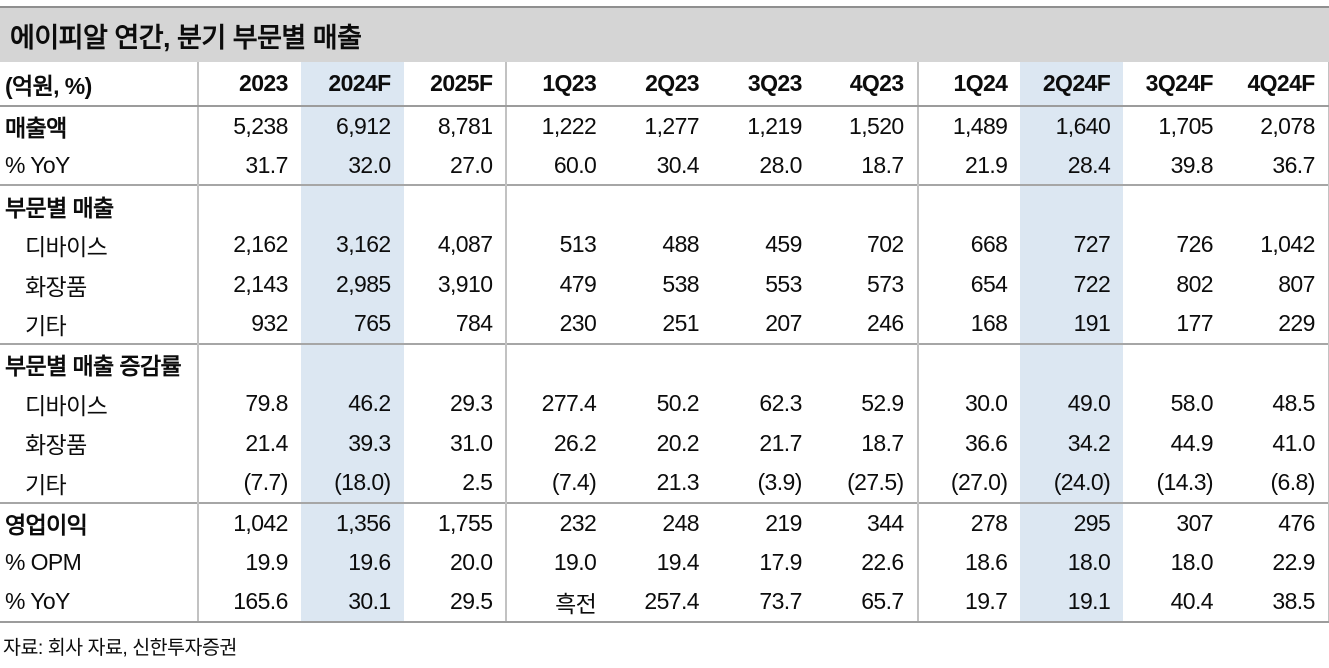  What do you see at coordinates (866, 84) in the screenshot?
I see `column-header: 4Q23` at bounding box center [866, 84].